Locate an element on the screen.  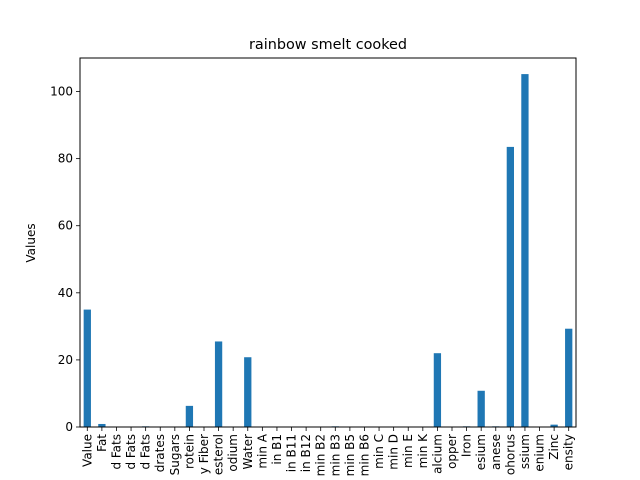
x-tick-label-17: min B3 is located at coordinates (335, 455).